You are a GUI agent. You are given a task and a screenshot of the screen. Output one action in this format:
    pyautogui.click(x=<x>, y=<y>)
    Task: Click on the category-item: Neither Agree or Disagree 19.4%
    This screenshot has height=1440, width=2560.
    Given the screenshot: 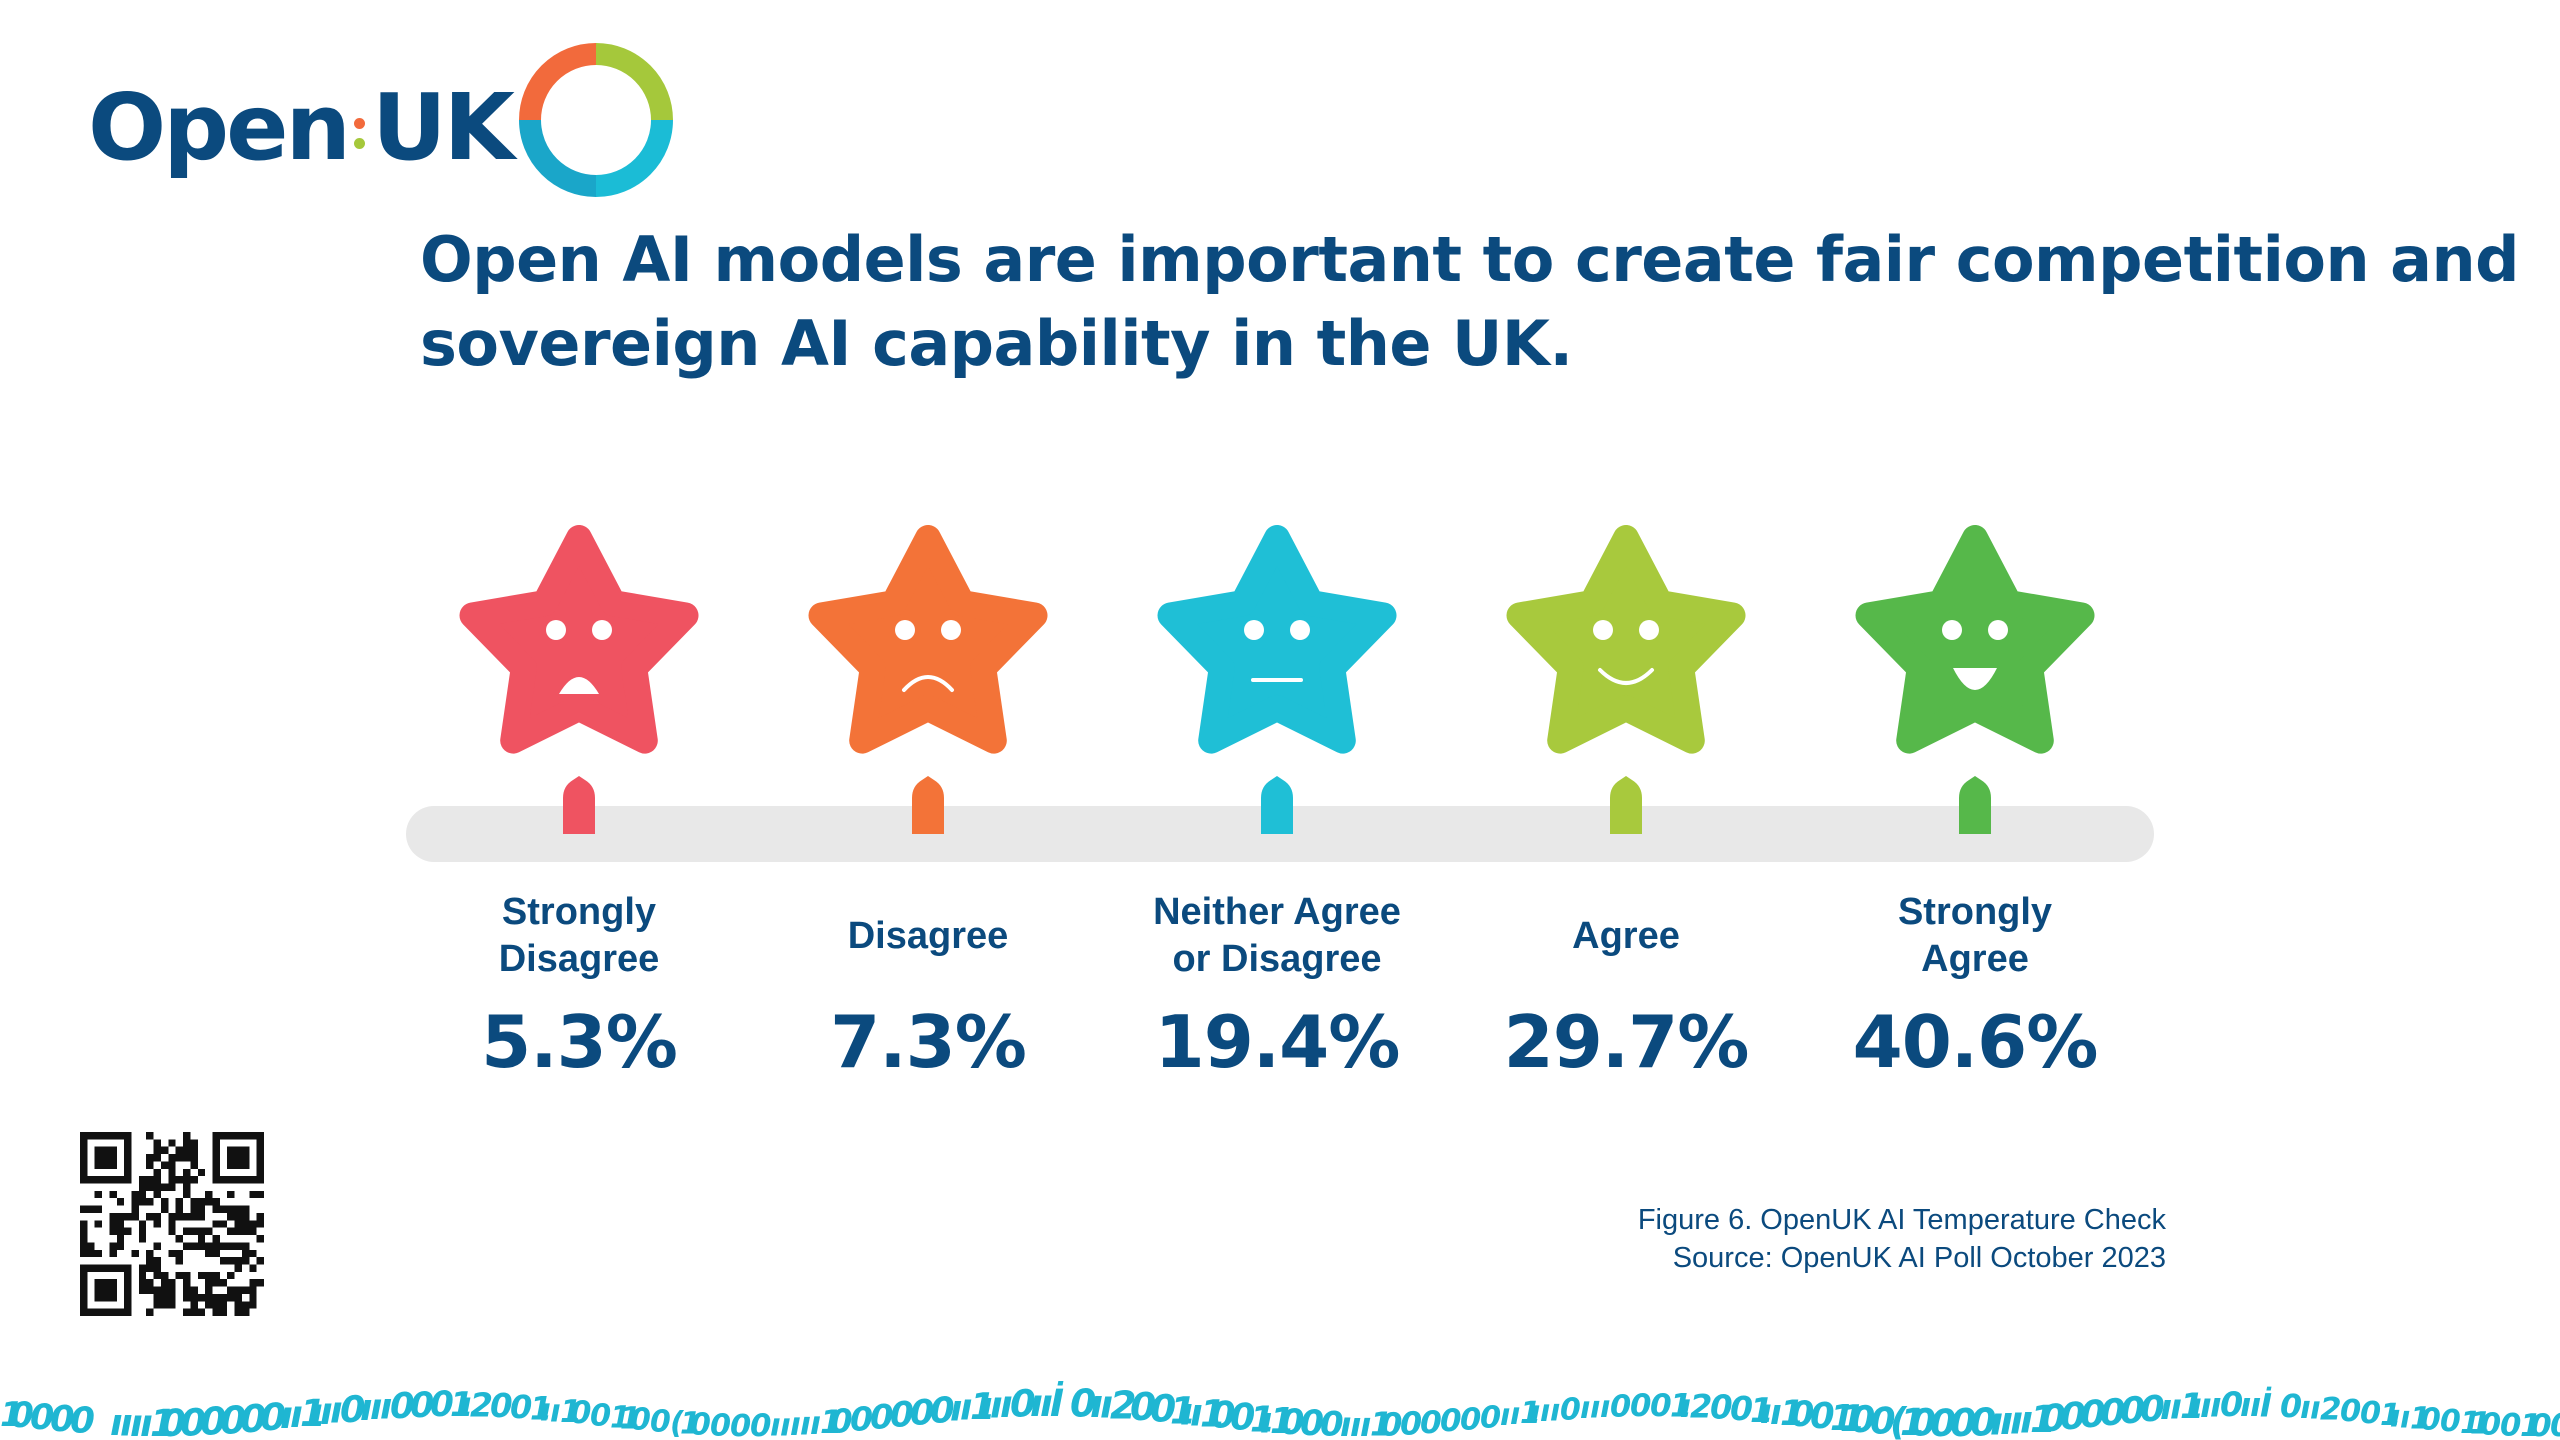 What is the action you would take?
    pyautogui.click(x=1277, y=985)
    